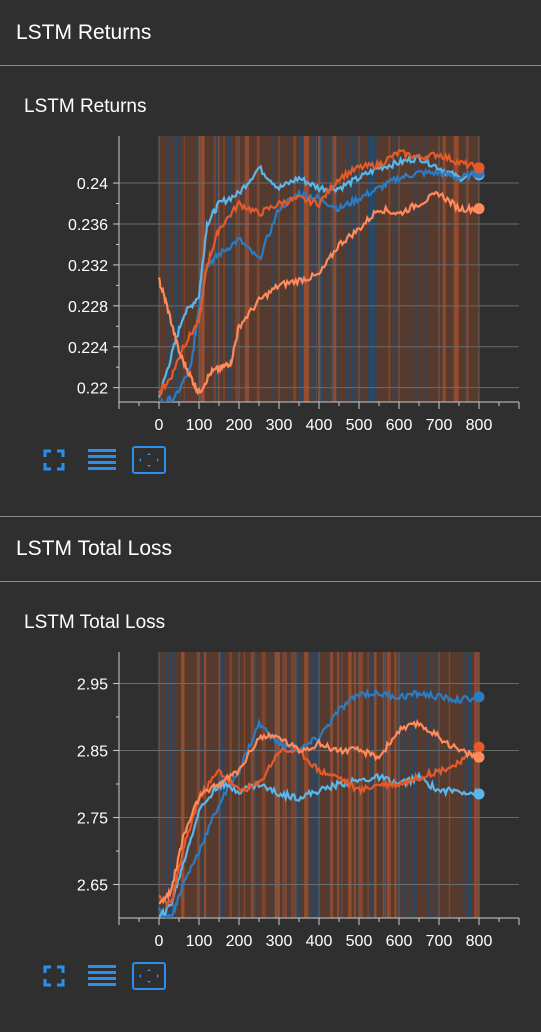 The image size is (541, 1032). I want to click on y-tick-label: 2.65, so click(92, 885).